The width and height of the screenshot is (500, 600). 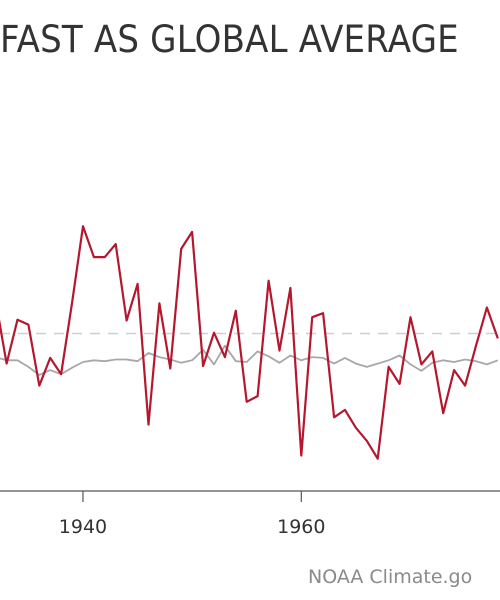 What do you see at coordinates (192, 514) in the screenshot?
I see `x-ticks: 1940196019` at bounding box center [192, 514].